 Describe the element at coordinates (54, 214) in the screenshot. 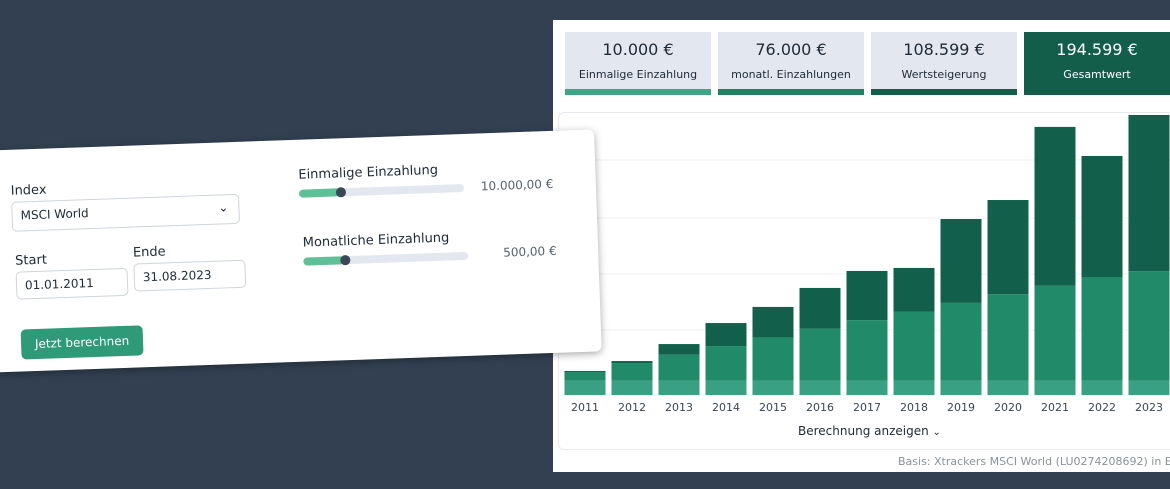

I see `index-value: MSCI World` at that location.